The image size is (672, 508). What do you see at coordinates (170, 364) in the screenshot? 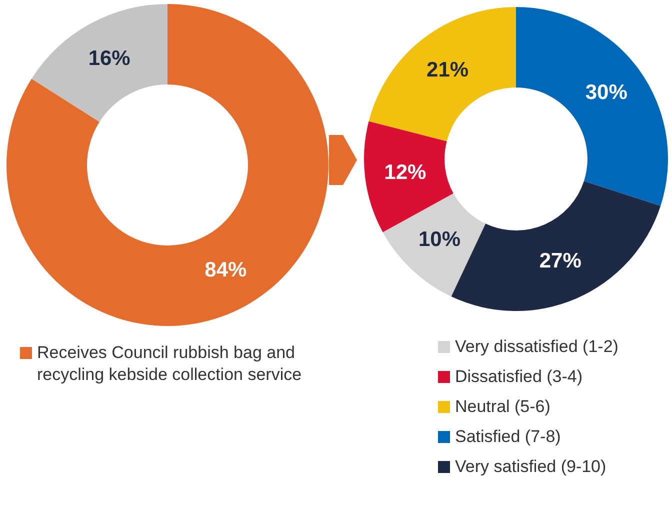
I see `legend-label: Receives Council rubbish bag and recycling kebside collection service` at bounding box center [170, 364].